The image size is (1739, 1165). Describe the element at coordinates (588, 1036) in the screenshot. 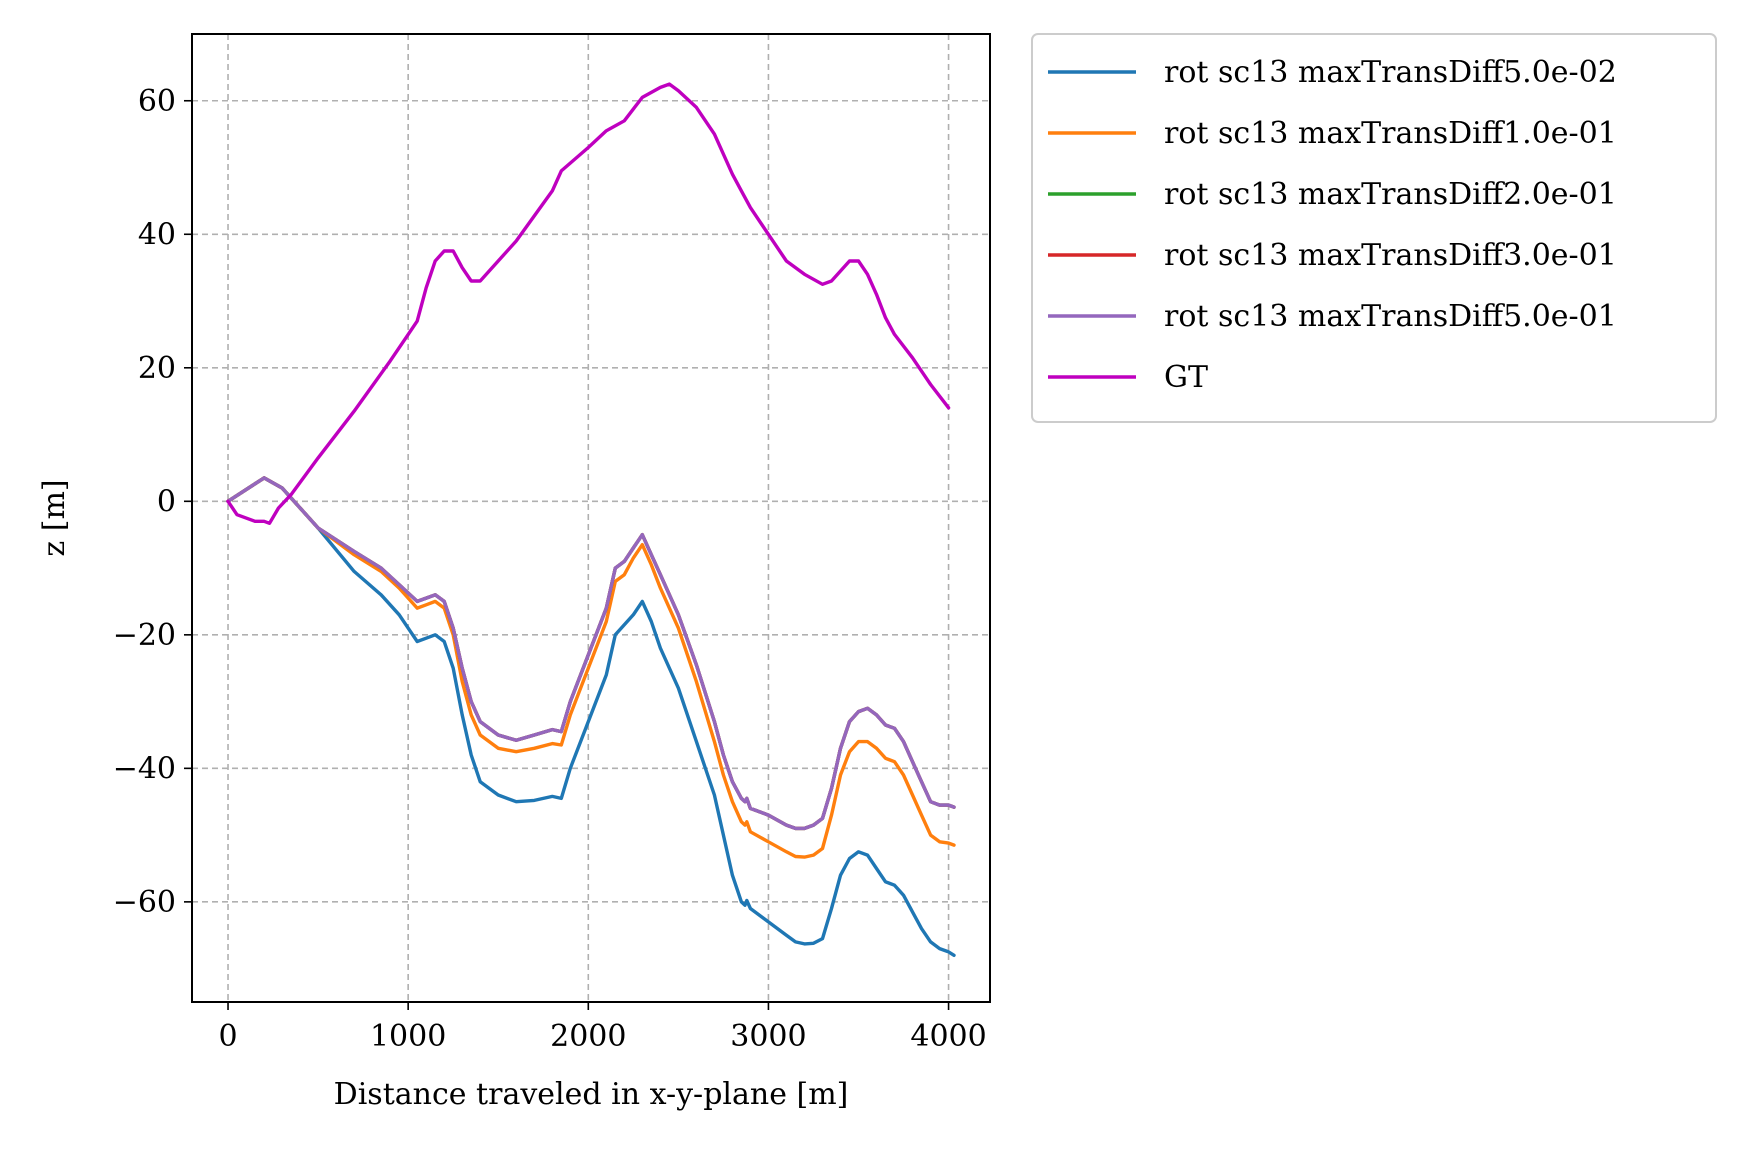

I see `x-tick-label: 2000` at that location.